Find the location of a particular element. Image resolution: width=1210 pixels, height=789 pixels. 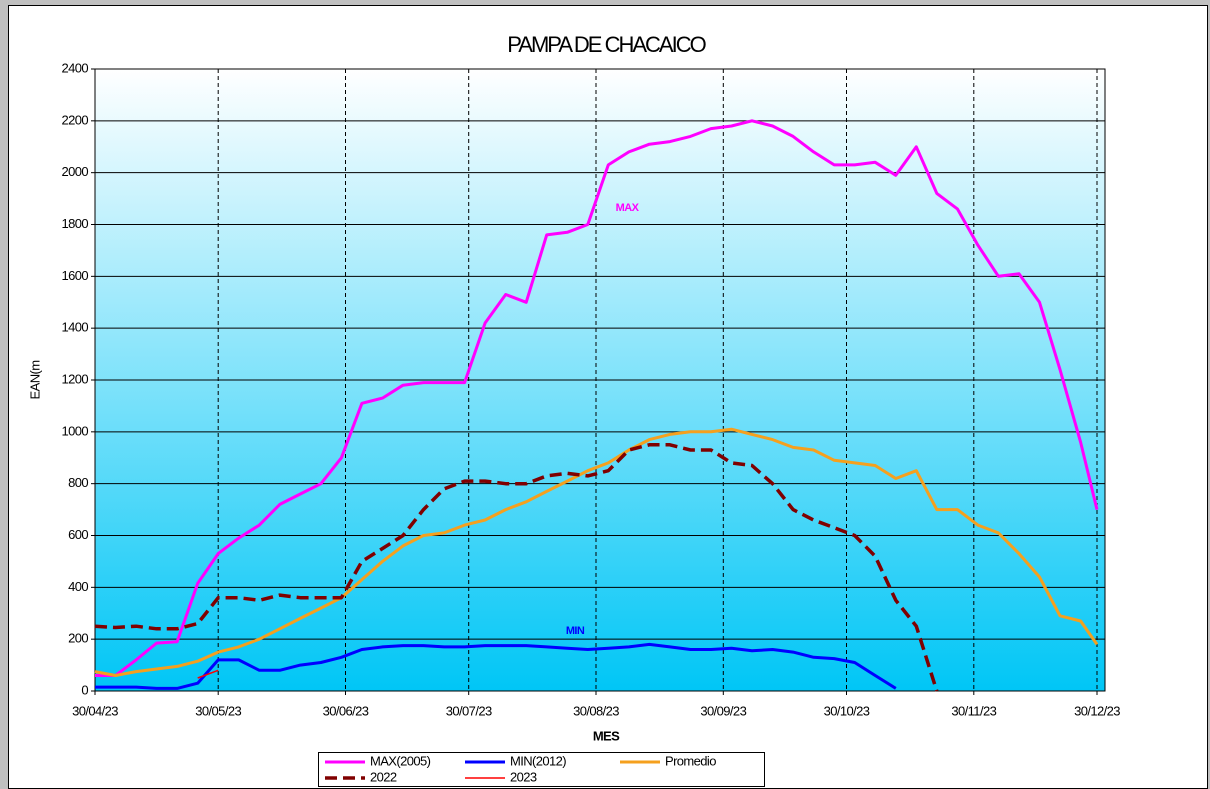

x-tick-label: 30/05/23 is located at coordinates (218, 710).